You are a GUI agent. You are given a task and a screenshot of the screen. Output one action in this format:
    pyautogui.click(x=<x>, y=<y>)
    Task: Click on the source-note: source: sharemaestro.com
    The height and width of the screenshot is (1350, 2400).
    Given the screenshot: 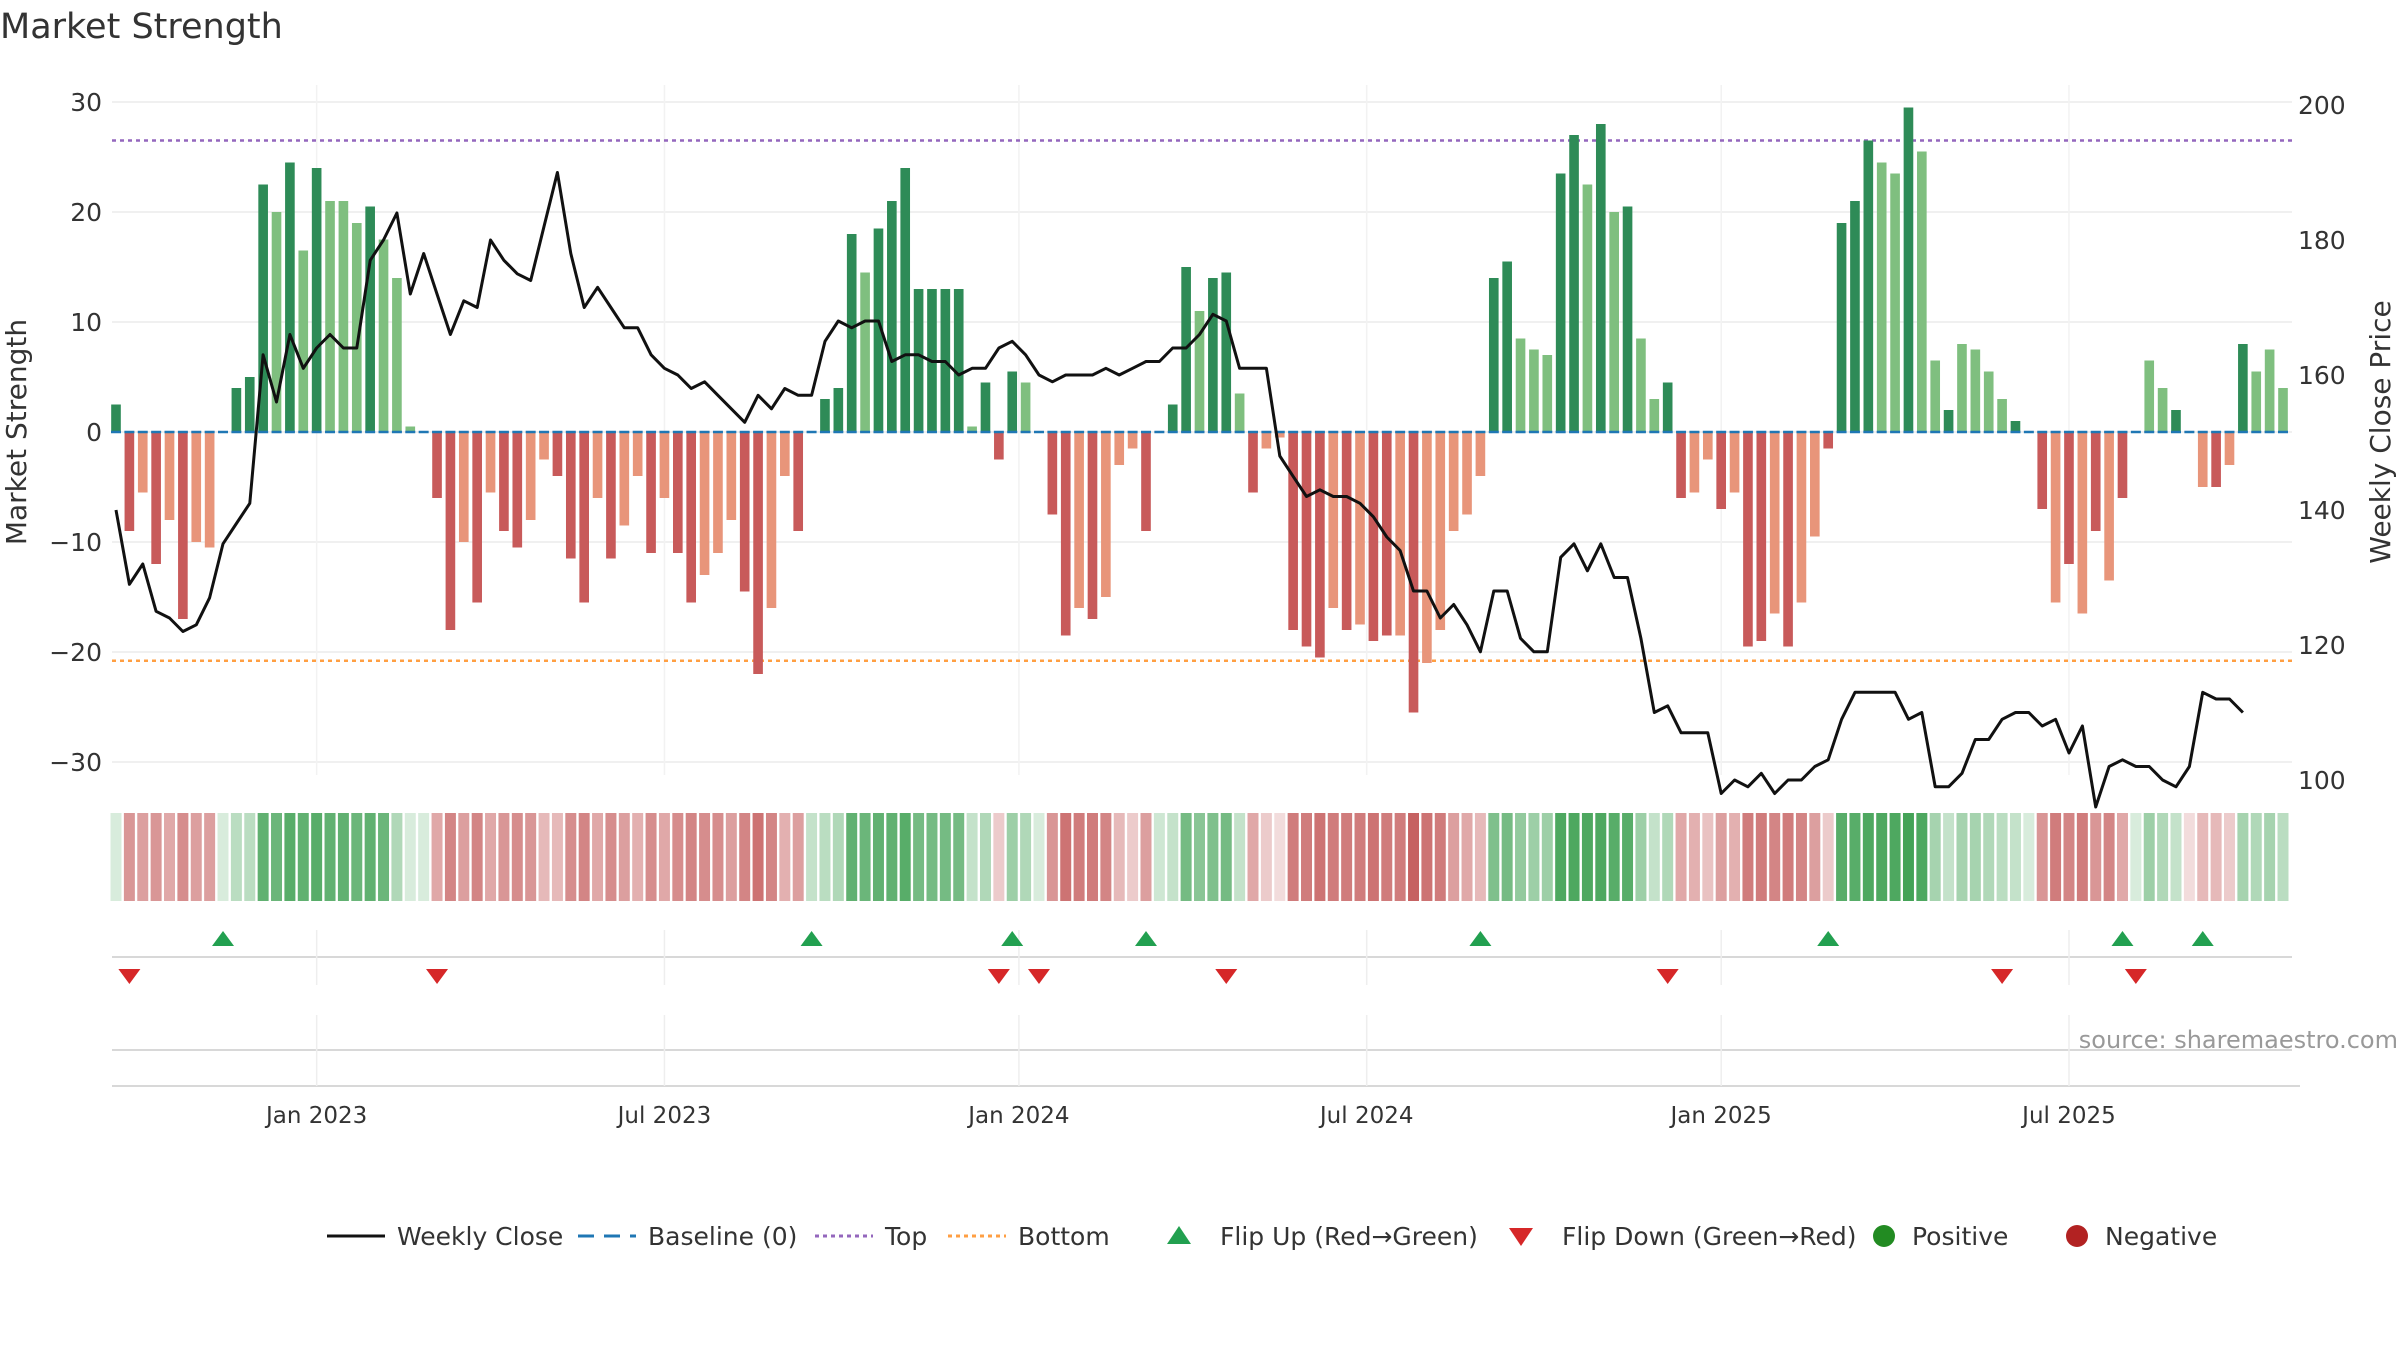 What is the action you would take?
    pyautogui.click(x=2238, y=1040)
    